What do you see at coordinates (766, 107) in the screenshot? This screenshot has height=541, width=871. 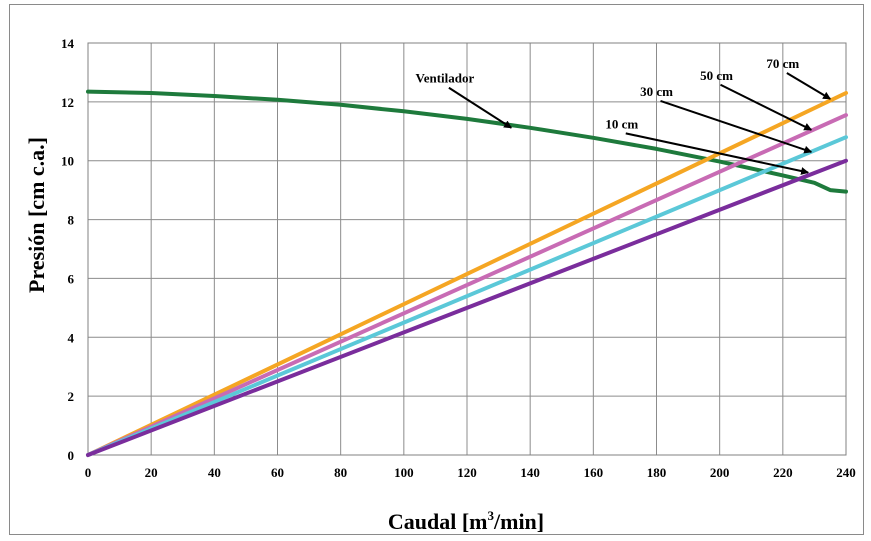 I see `annotation-arrow-50-cm` at bounding box center [766, 107].